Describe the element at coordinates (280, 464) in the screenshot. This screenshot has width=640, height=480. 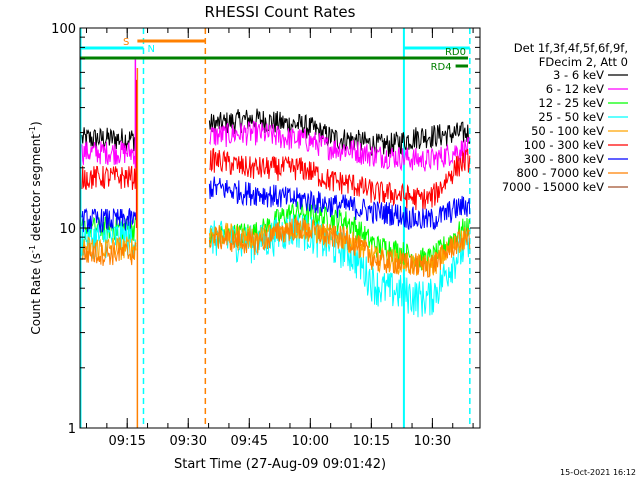
I see `x-axis-label: Start Time (27-Aug-09 09:01:42)` at that location.